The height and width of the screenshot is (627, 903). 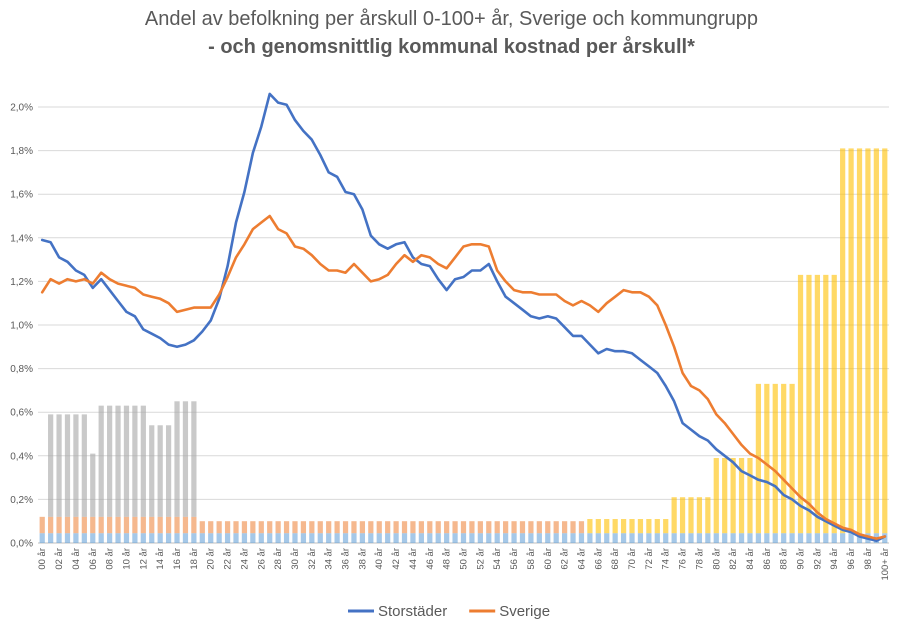 I want to click on y-tick-label: 1,8%, so click(x=21, y=151).